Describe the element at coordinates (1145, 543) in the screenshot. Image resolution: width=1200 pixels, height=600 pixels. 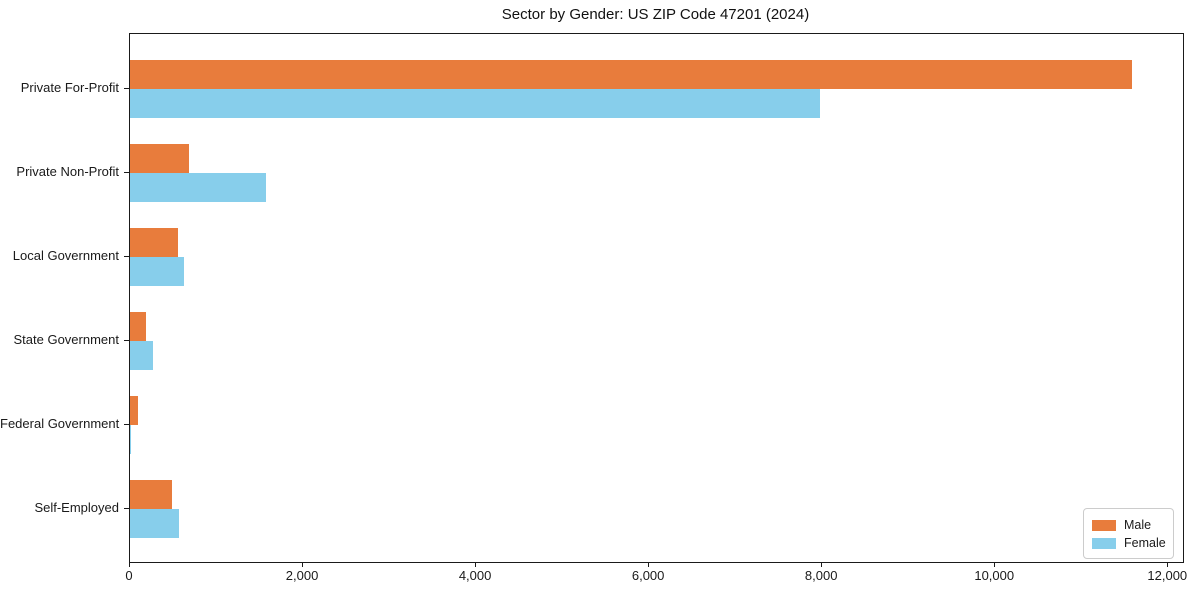
I see `legend-label: Female` at that location.